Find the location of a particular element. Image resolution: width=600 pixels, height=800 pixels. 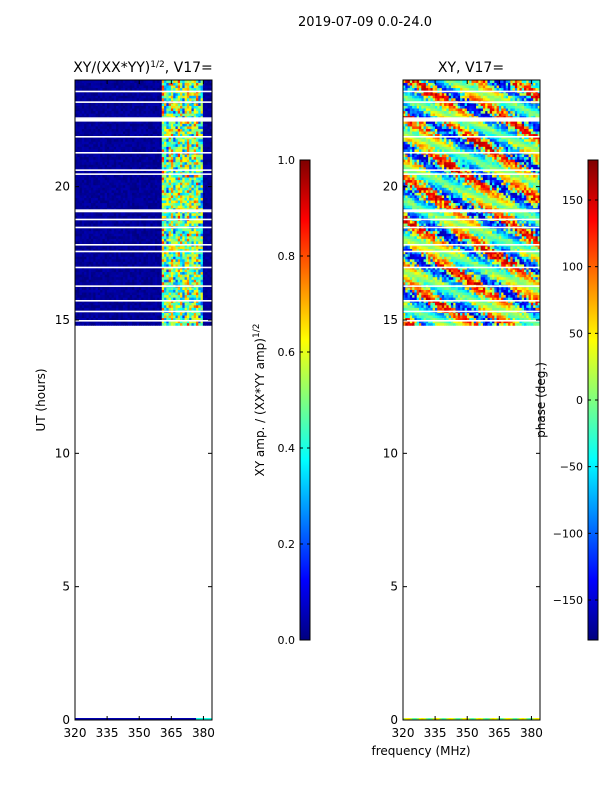

phase-colorbar-tick-label: −150 is located at coordinates (568, 600).